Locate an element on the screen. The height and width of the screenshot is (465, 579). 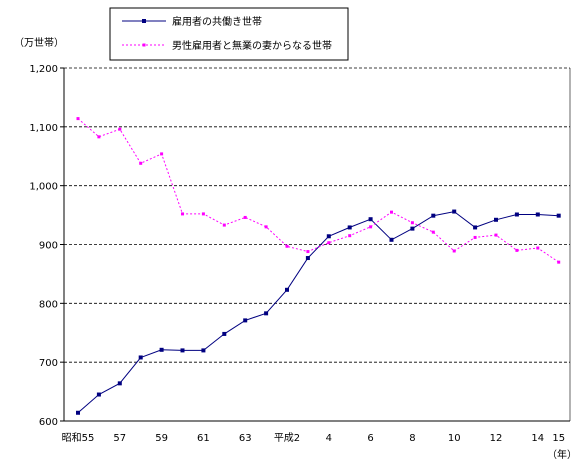
x-tick-label: 4 is located at coordinates (329, 438).